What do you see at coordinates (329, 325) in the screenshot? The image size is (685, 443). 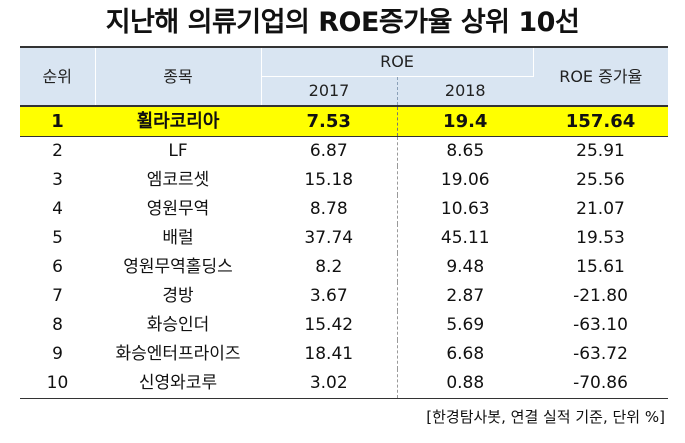 I see `cell-roe-2017: 15.42` at bounding box center [329, 325].